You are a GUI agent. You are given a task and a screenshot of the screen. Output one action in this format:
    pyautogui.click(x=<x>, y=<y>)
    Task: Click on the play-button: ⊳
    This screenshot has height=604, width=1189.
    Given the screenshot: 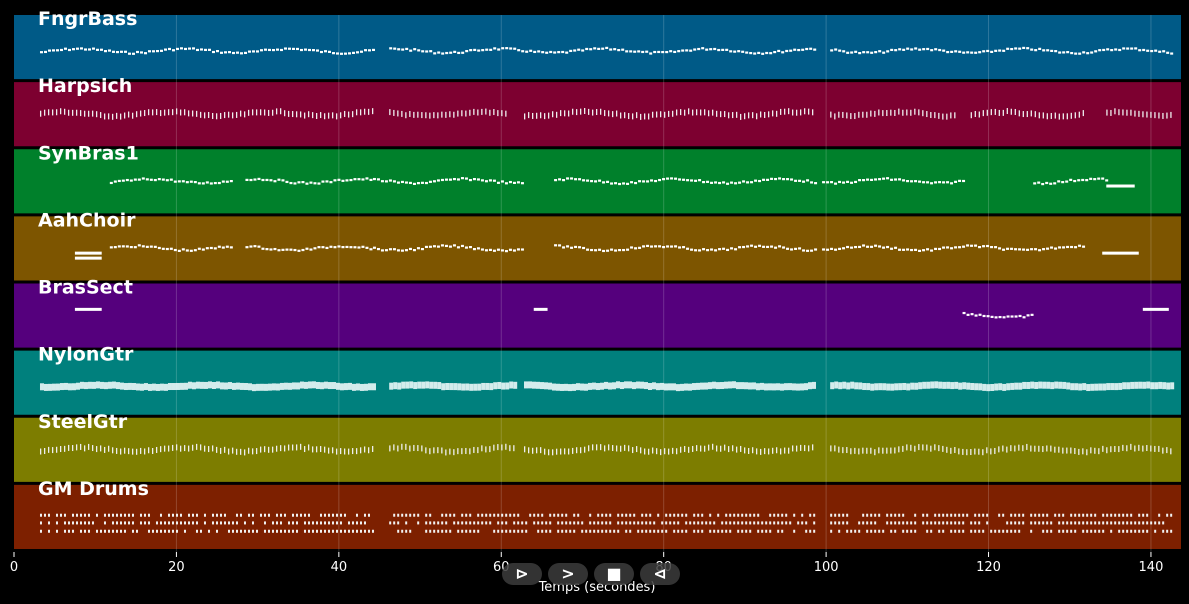 What is the action you would take?
    pyautogui.click(x=522, y=574)
    